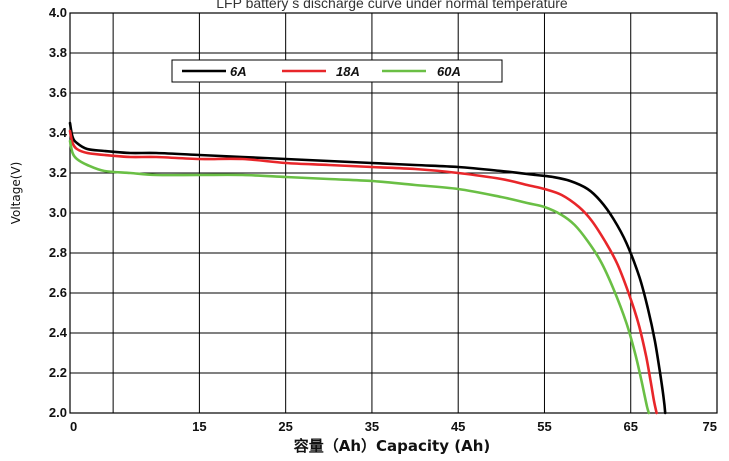  Describe the element at coordinates (199, 426) in the screenshot. I see `x-tick-label: 15` at that location.